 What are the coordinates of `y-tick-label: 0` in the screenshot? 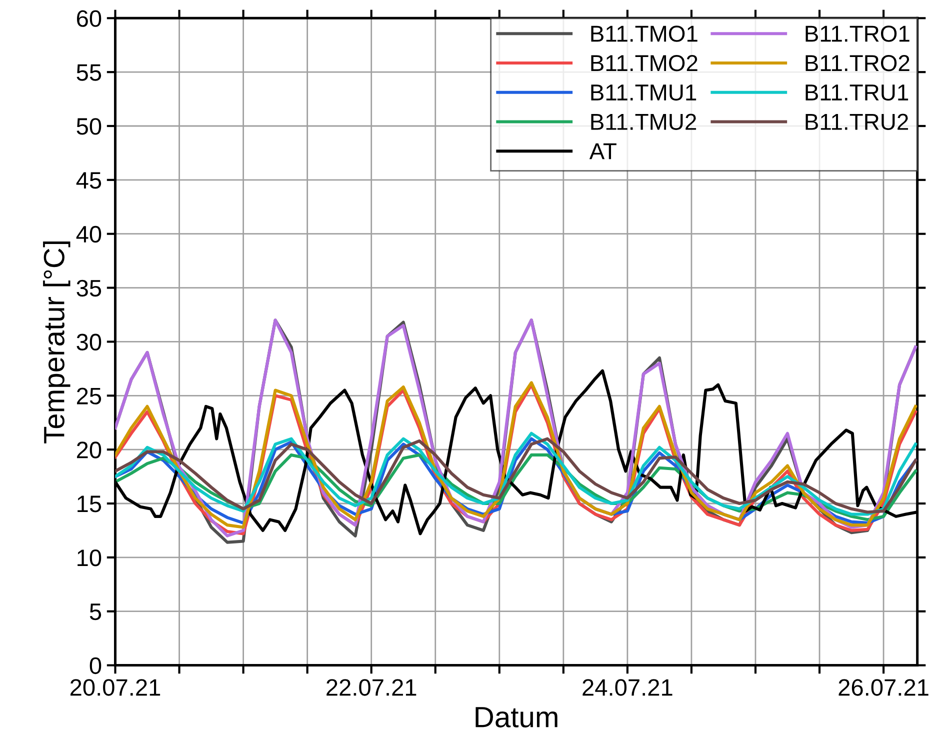 It's located at (96, 665).